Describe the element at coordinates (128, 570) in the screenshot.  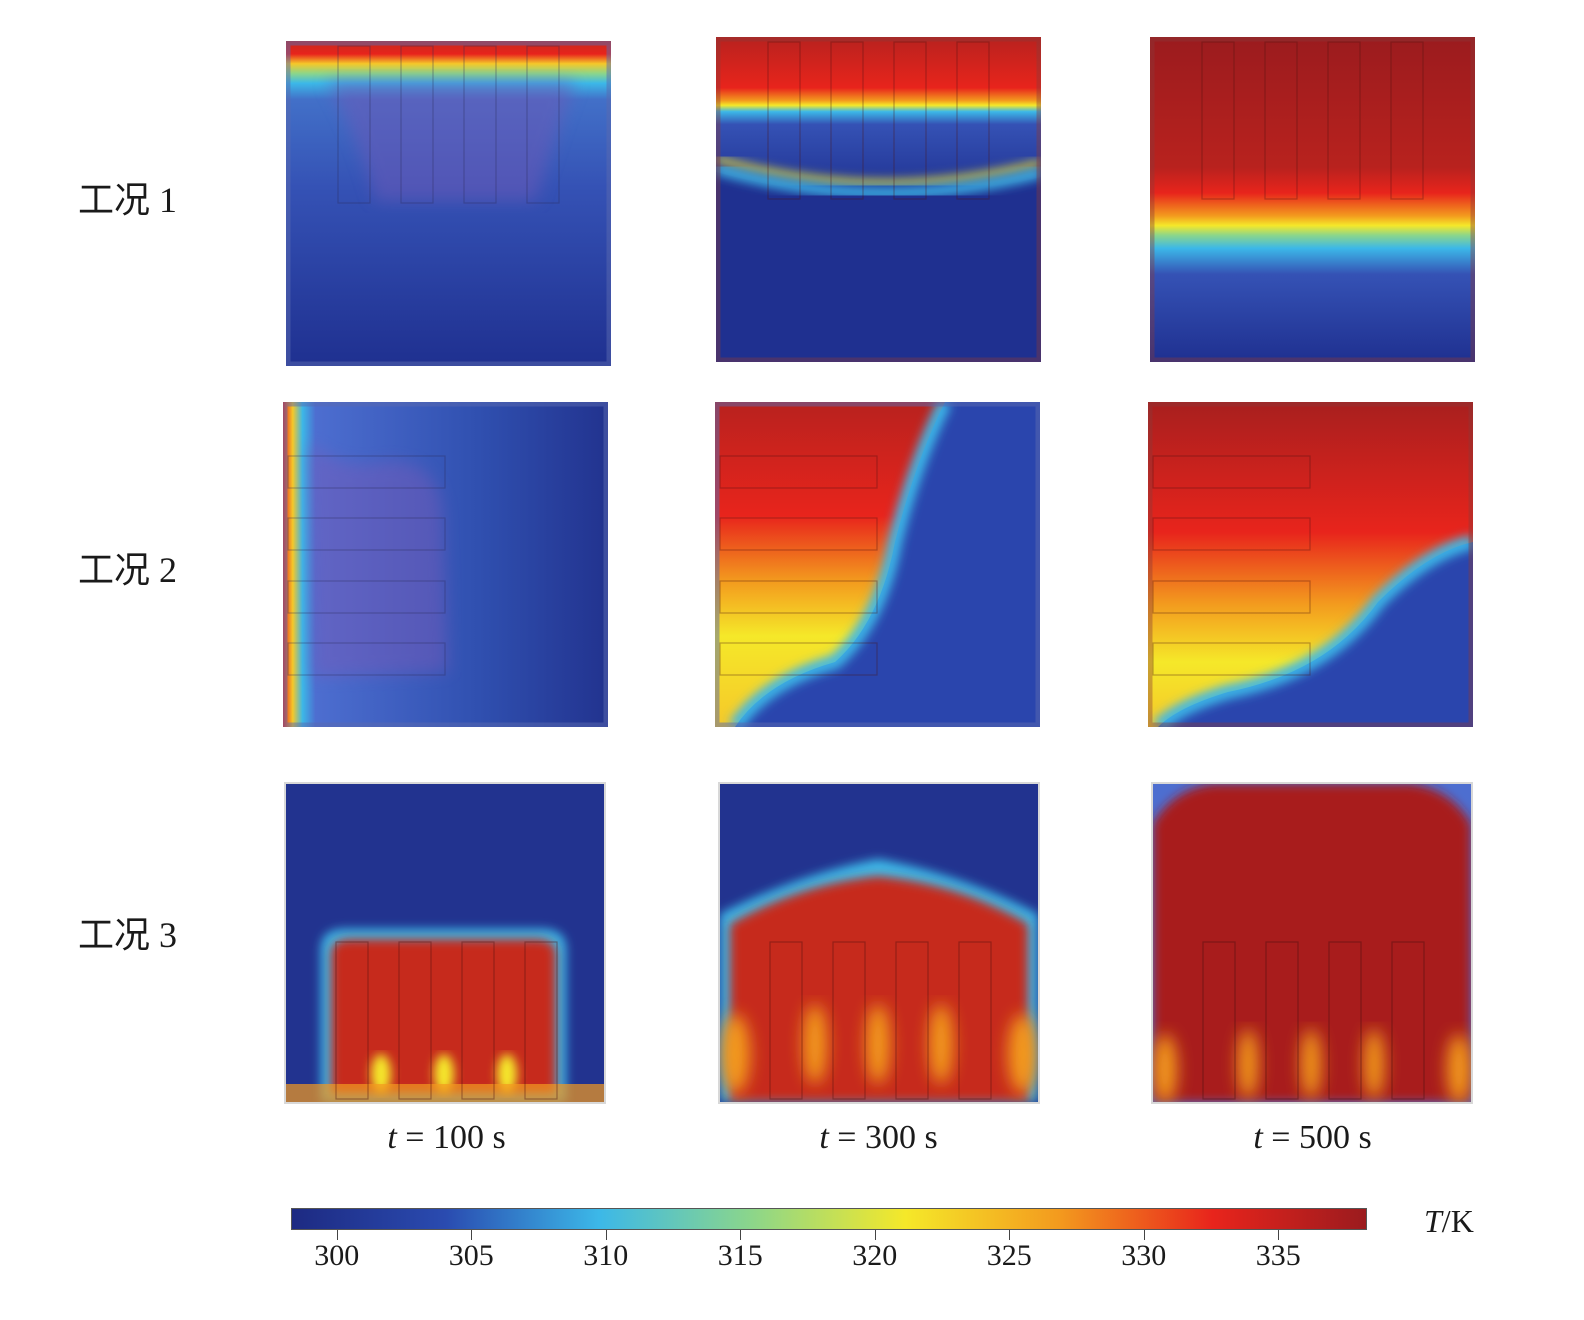
I see `row-label-case-2: 工况 2` at that location.